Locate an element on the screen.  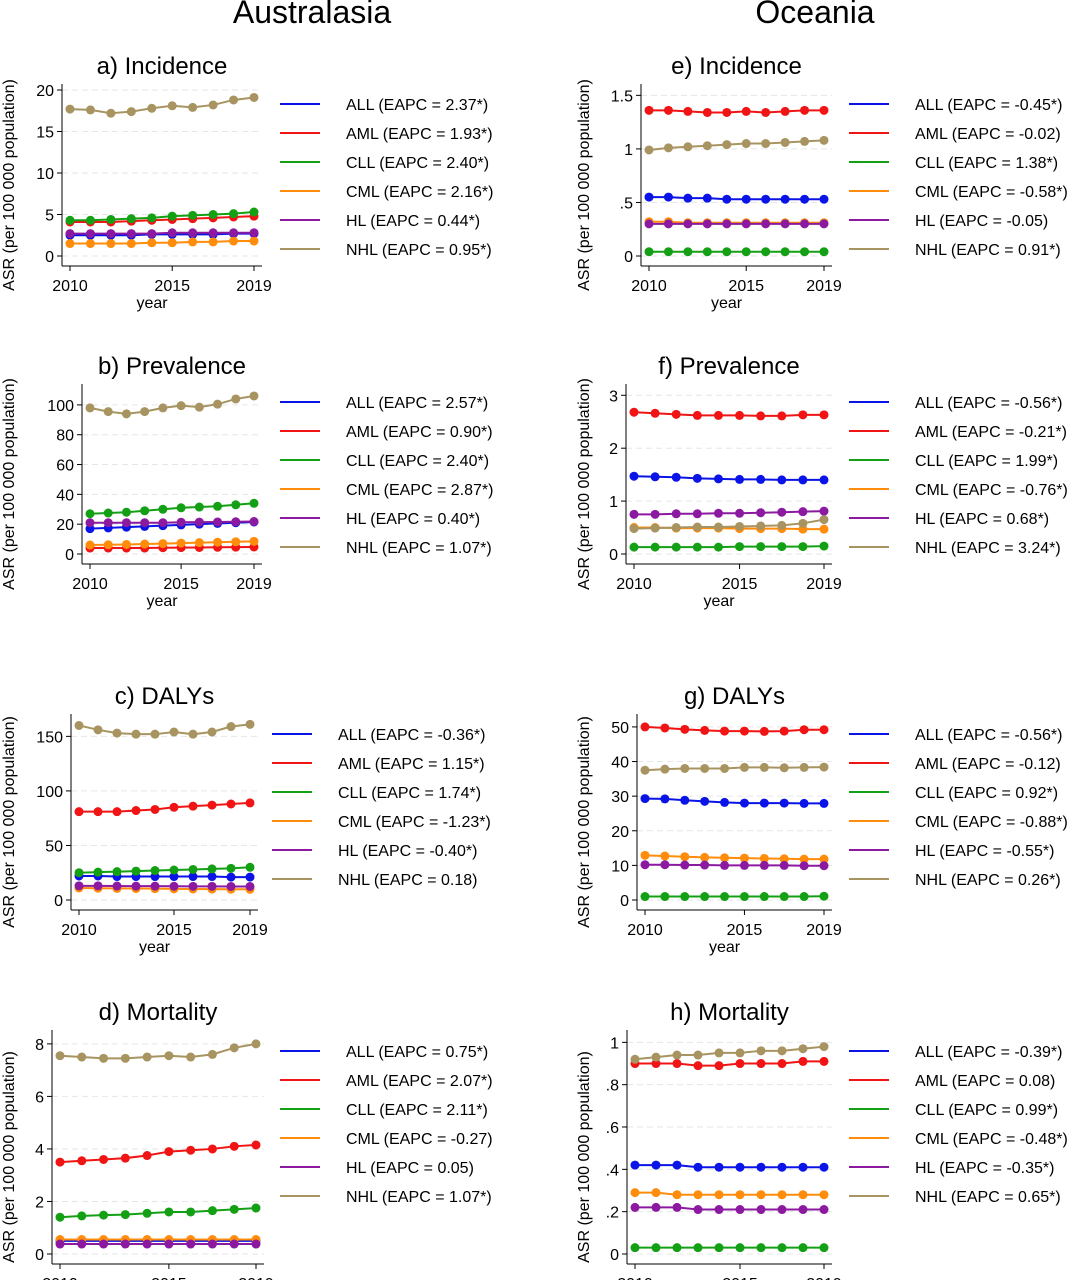
legend-entry-cll: CLL (EAPC = 2.11*) is located at coordinates (417, 1110).